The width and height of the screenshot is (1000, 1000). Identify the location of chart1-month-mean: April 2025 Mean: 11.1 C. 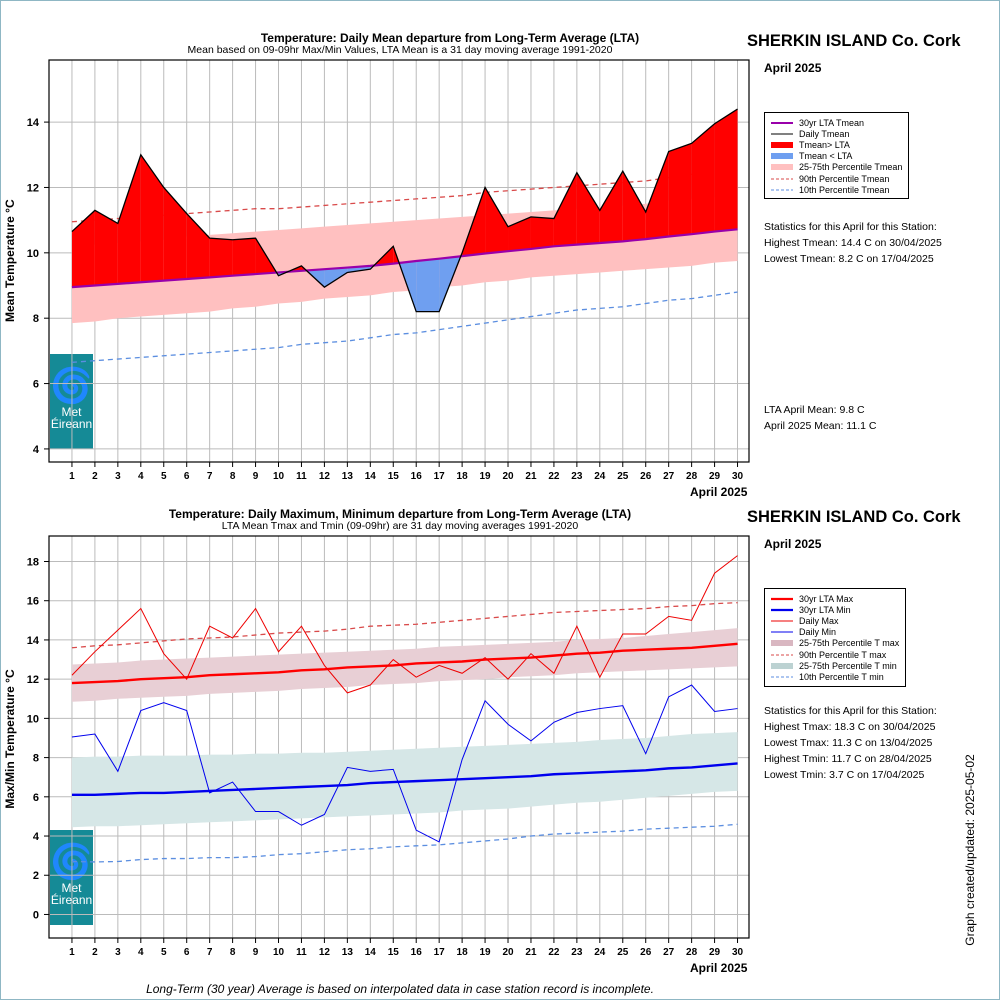
(820, 426).